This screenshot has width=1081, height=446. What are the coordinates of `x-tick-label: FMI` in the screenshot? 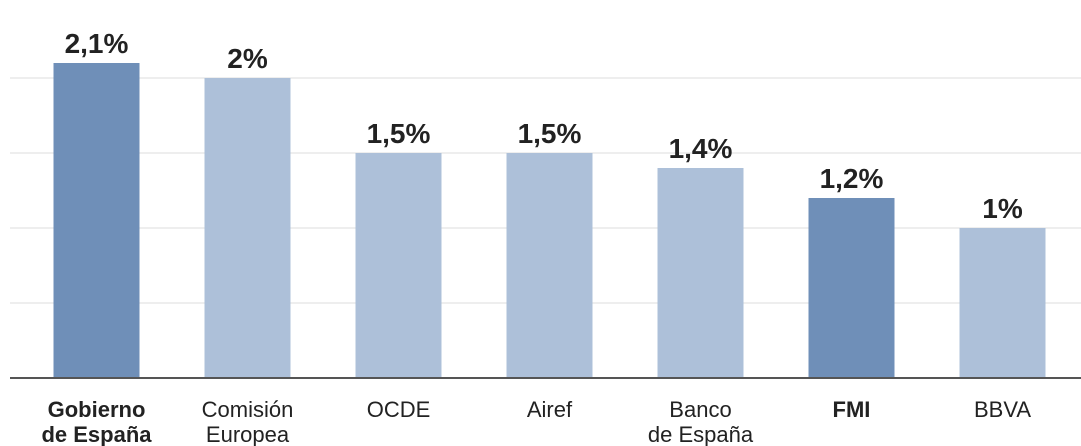 It's located at (852, 409).